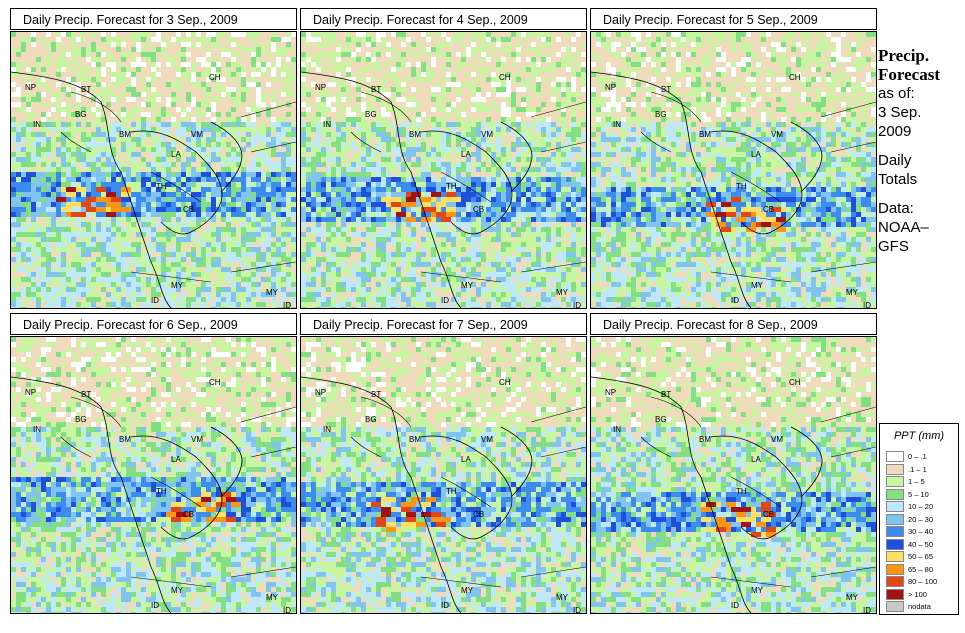 The image size is (965, 633). Describe the element at coordinates (153, 324) in the screenshot. I see `panel-title: Daily Precip. Forecast for 6 Sep., 2009` at that location.